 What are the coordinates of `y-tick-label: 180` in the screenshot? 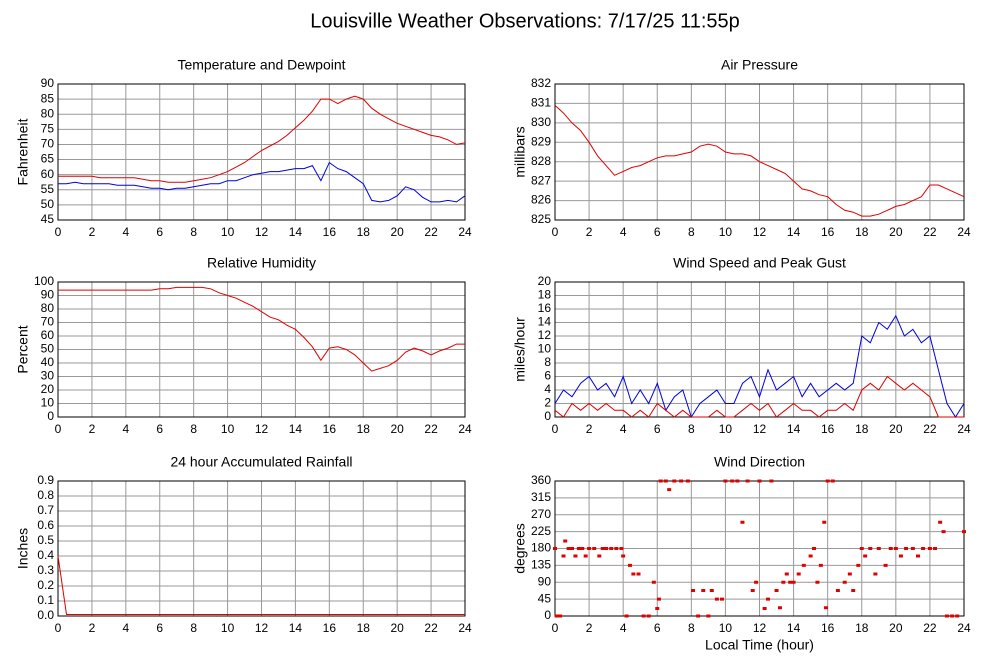 It's located at (541, 548).